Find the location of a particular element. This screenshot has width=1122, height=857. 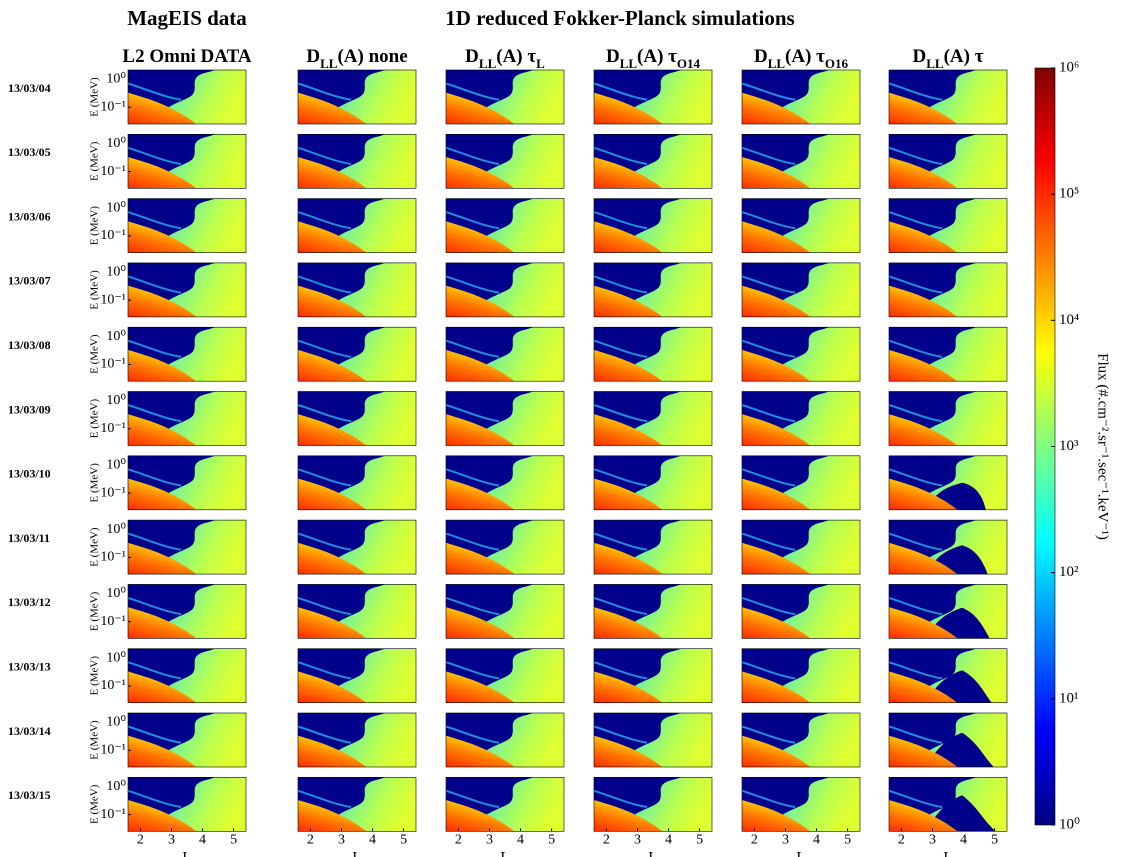

header-part: LL is located at coordinates (329, 63).